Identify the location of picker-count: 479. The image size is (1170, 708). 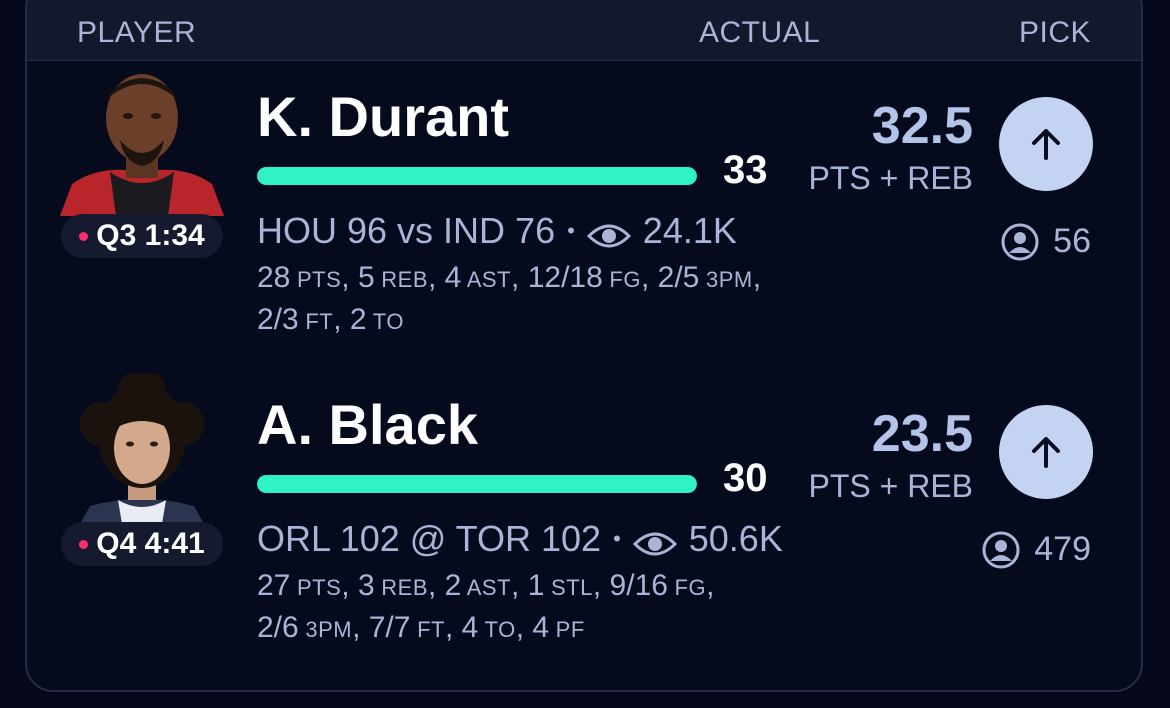
(1036, 549).